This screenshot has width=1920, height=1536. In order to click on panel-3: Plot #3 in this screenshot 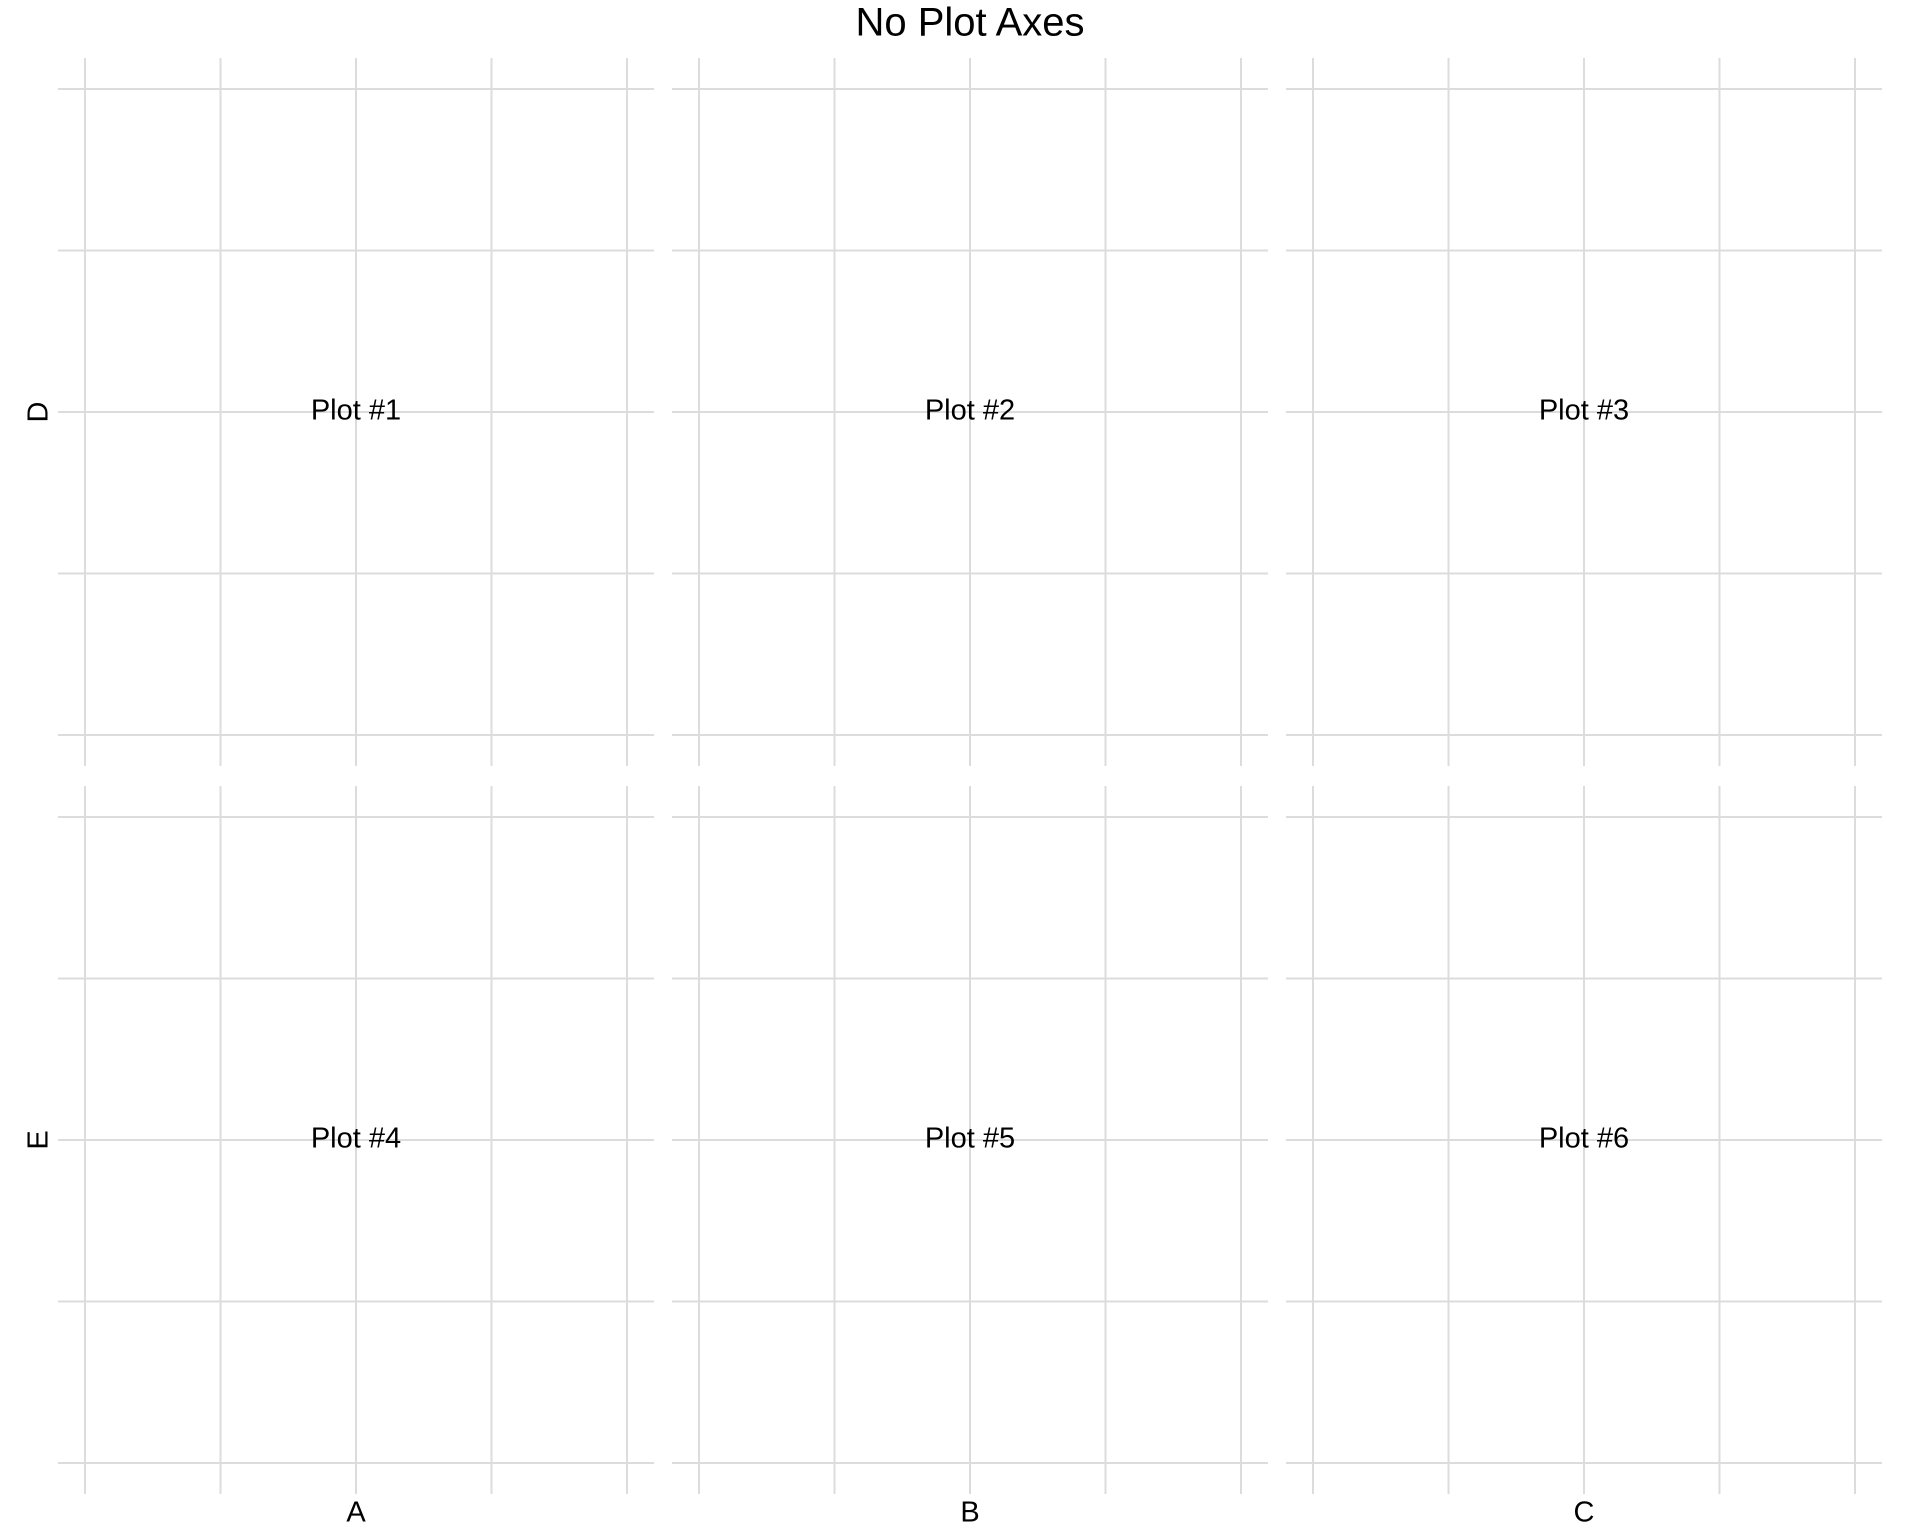, I will do `click(1584, 412)`.